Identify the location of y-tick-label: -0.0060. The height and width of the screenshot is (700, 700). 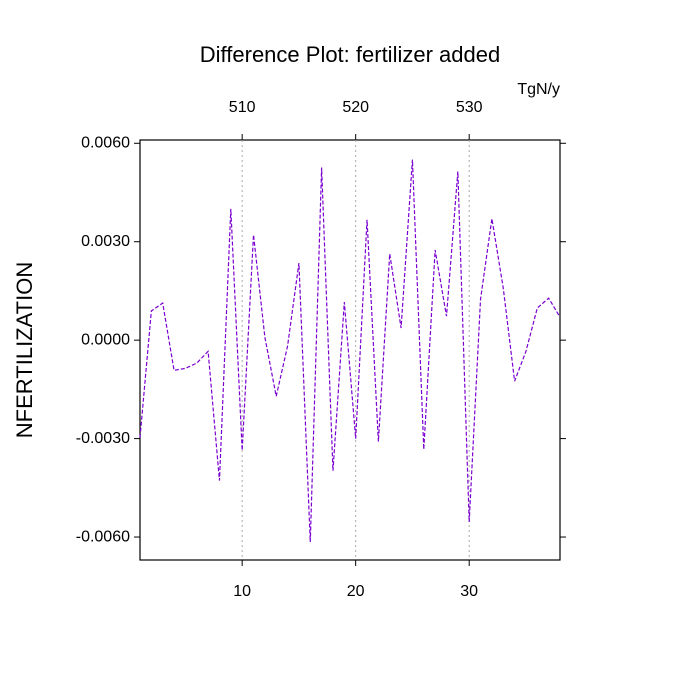
(103, 536).